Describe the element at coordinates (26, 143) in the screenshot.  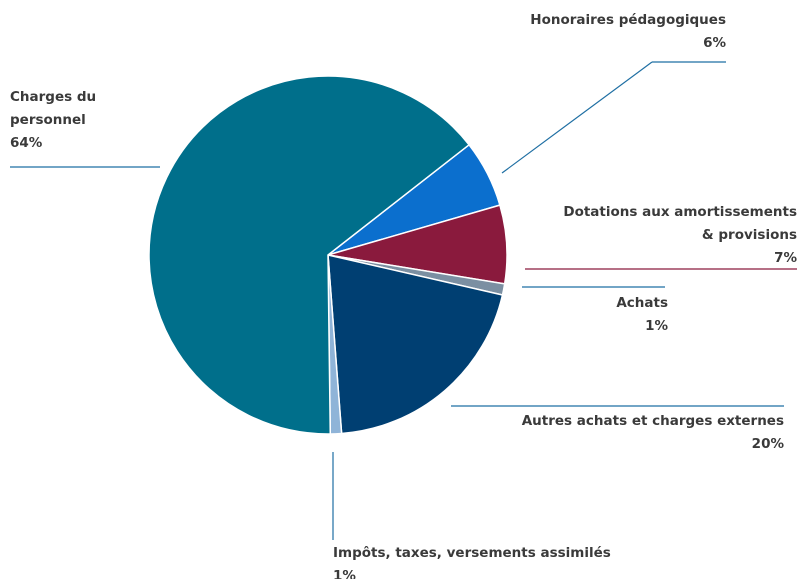
I see `value-label: 64%` at that location.